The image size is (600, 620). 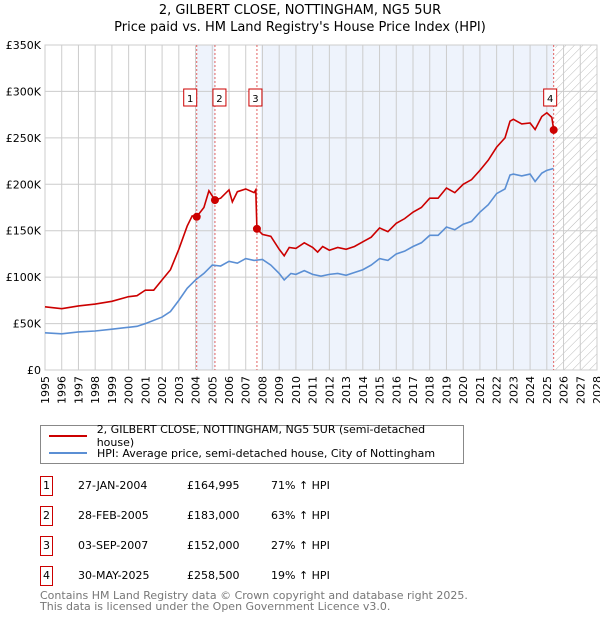 What do you see at coordinates (279, 390) in the screenshot?
I see `x-tick-label: 2009` at bounding box center [279, 390].